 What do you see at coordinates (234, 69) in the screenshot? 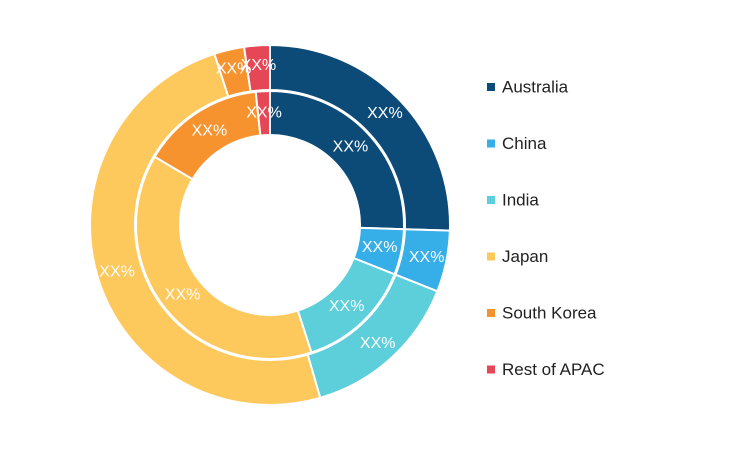
I see `outer-label-south-korea: XX%` at bounding box center [234, 69].